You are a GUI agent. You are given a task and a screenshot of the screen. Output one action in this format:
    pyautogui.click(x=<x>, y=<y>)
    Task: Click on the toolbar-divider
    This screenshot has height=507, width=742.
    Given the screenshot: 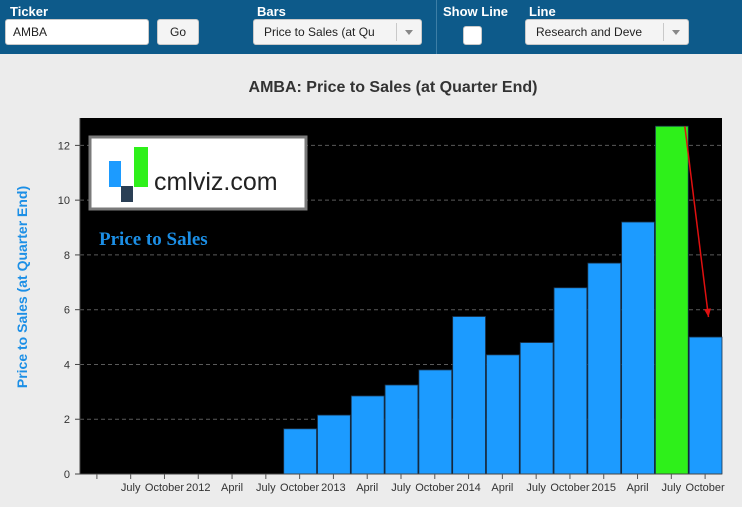 What is the action you would take?
    pyautogui.click(x=436, y=27)
    